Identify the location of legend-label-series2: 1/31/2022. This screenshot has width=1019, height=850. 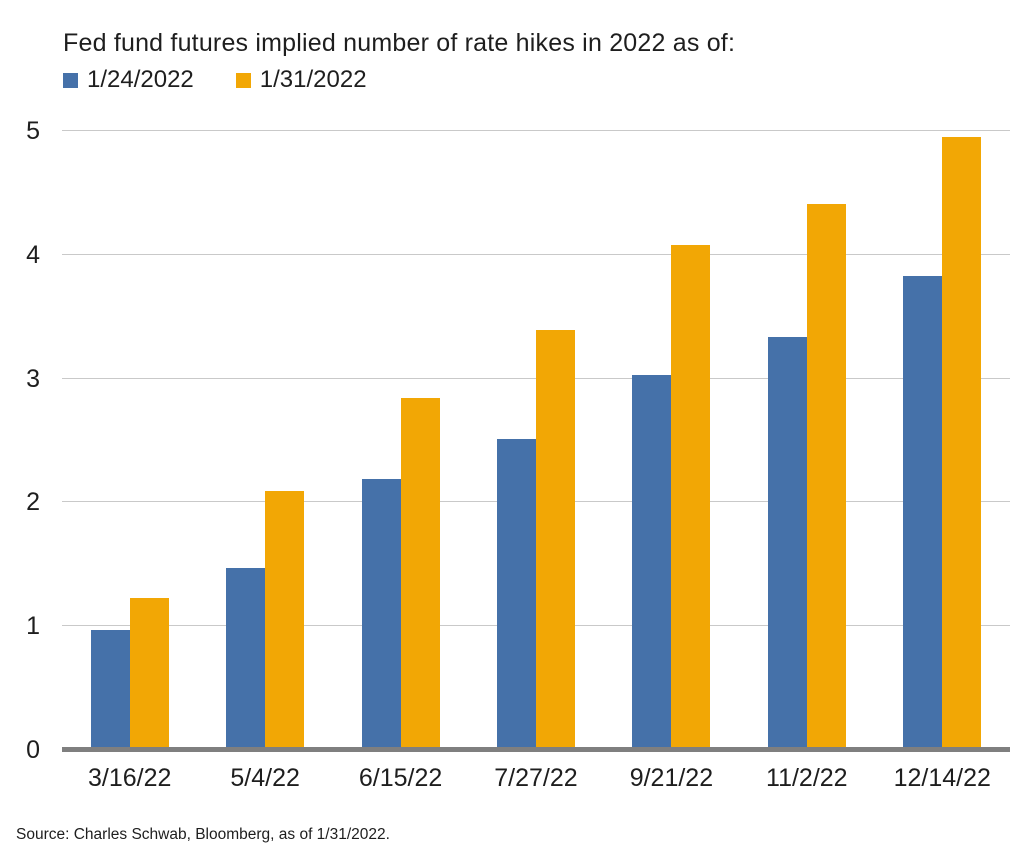
(313, 79).